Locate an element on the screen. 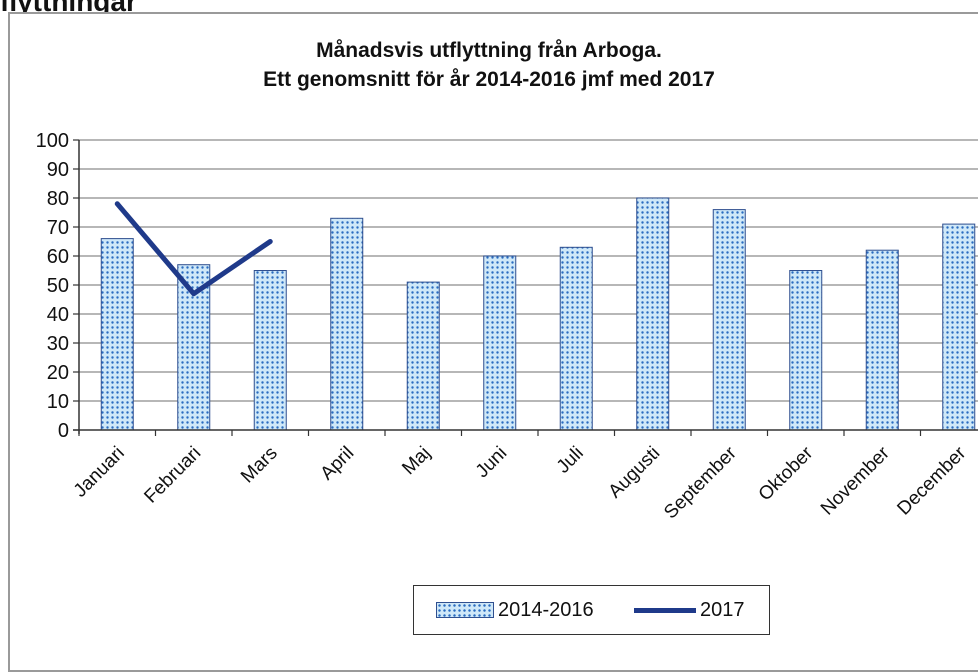 The image size is (978, 672). bar-november is located at coordinates (882, 340).